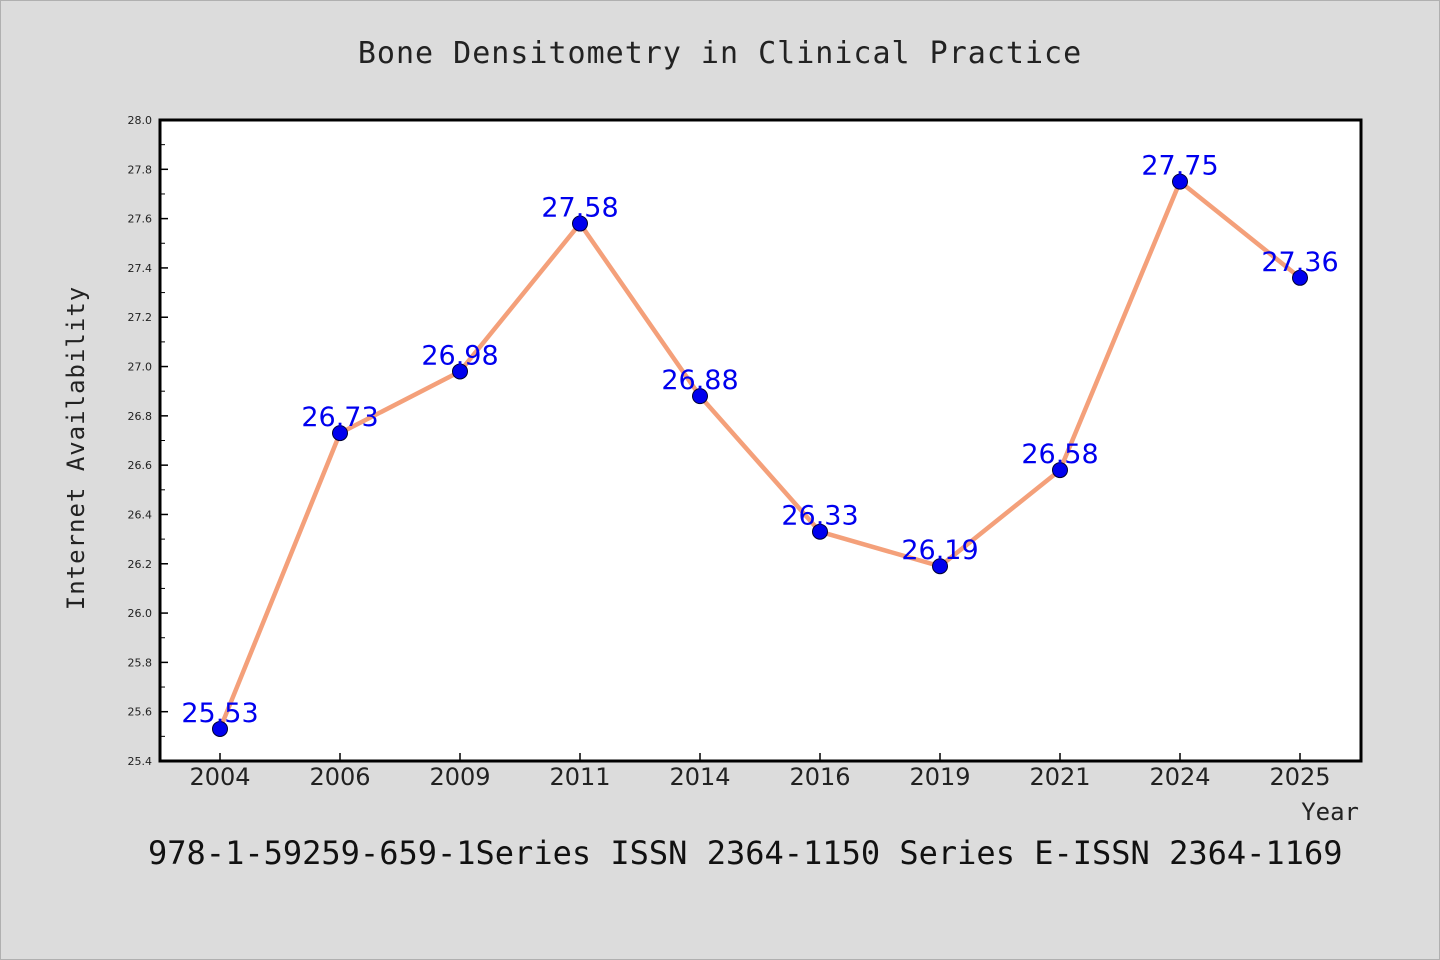 This screenshot has height=960, width=1440. Describe the element at coordinates (140, 120) in the screenshot. I see `y-tick-label: 28.0` at that location.